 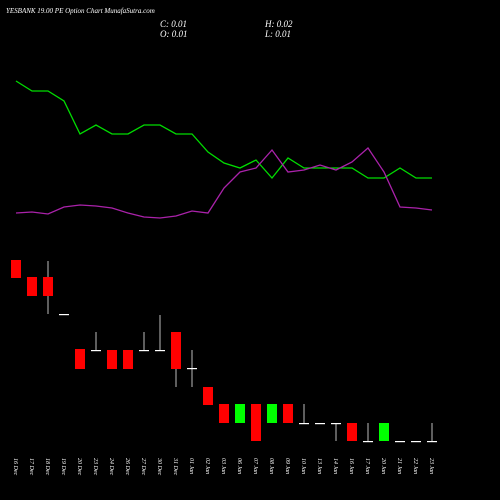 What do you see at coordinates (278, 24) in the screenshot?
I see `high-label: H: 0.02` at bounding box center [278, 24].